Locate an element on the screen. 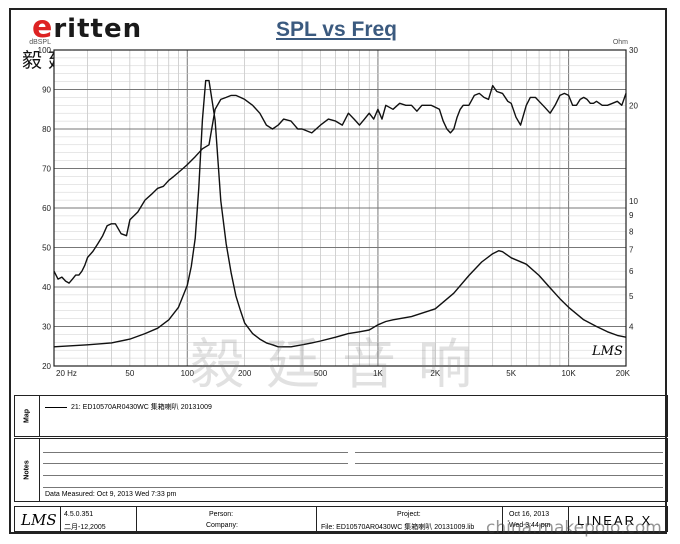 This screenshot has width=680, height=544. x-tick-label: 20 Hz is located at coordinates (66, 373).